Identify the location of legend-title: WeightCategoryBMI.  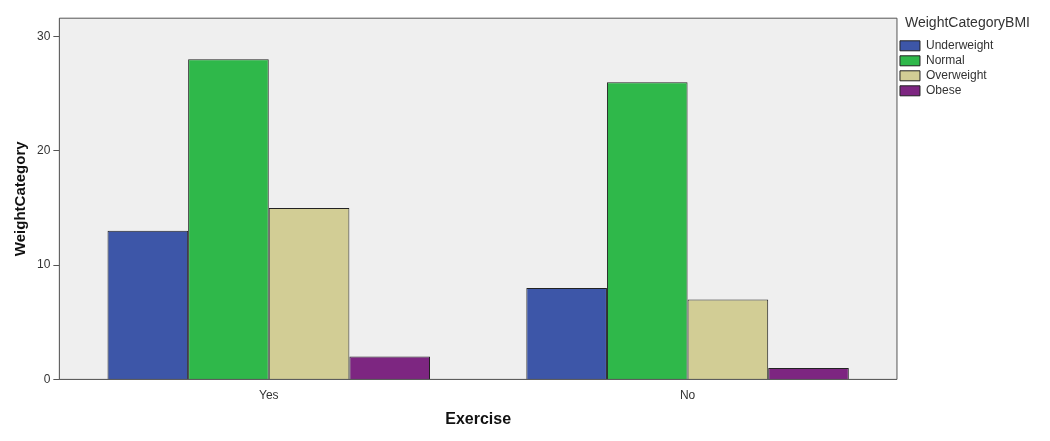
(967, 21).